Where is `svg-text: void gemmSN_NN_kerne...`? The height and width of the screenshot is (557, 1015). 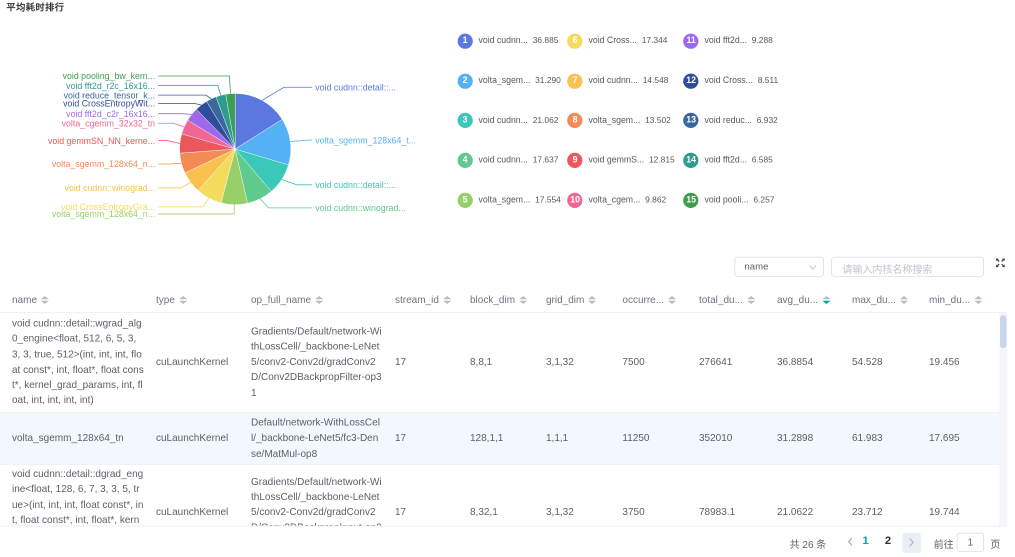
svg-text: void gemmSN_NN_kerne... is located at coordinates (101, 141).